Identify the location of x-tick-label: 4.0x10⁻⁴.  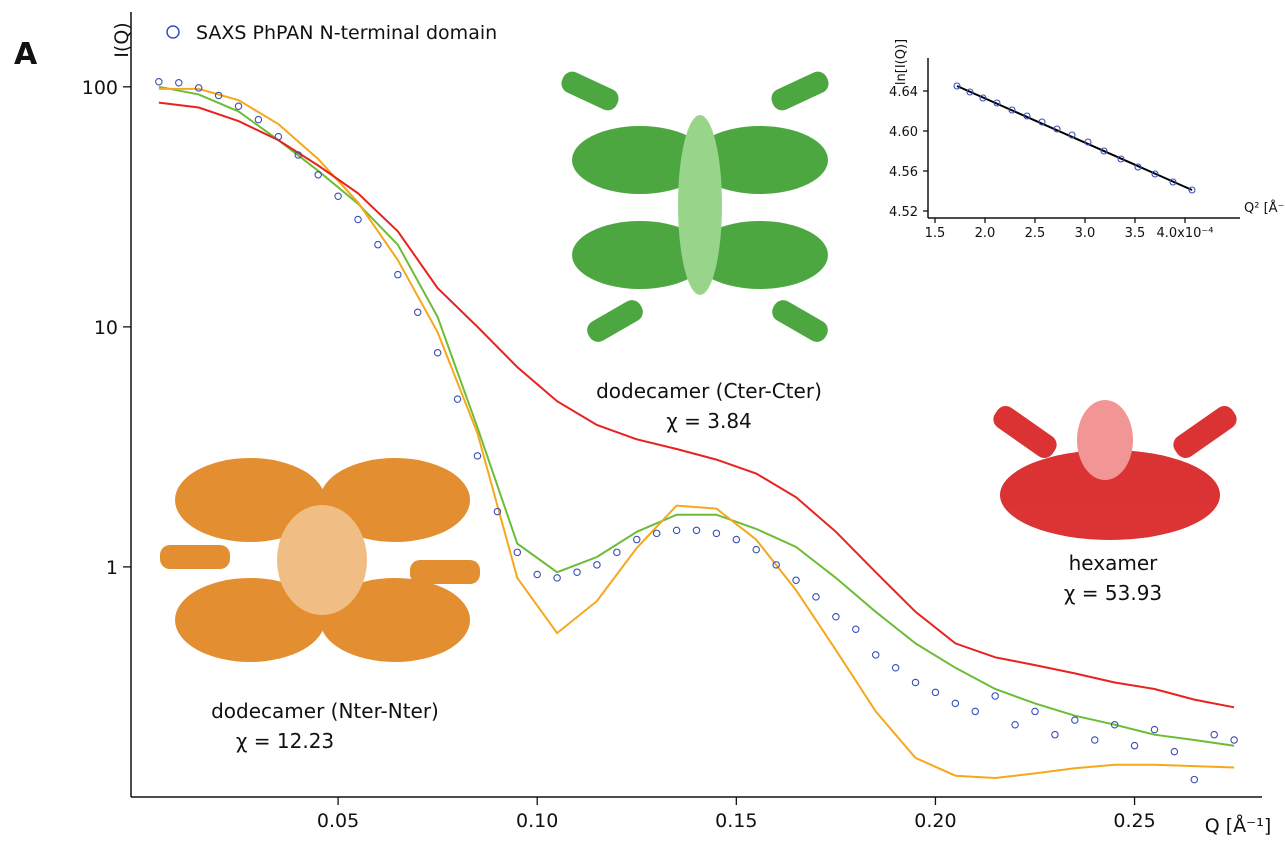
(1185, 233).